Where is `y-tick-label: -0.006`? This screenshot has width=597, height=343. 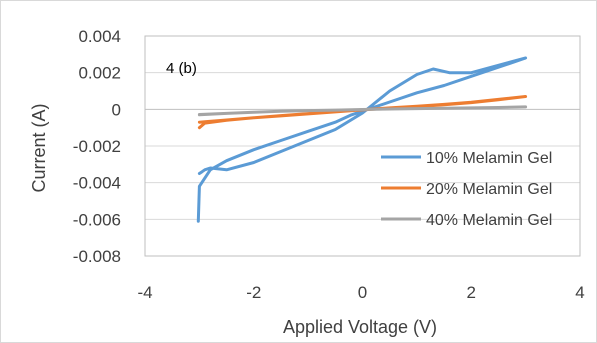
y-tick-label: -0.006 is located at coordinates (97, 219).